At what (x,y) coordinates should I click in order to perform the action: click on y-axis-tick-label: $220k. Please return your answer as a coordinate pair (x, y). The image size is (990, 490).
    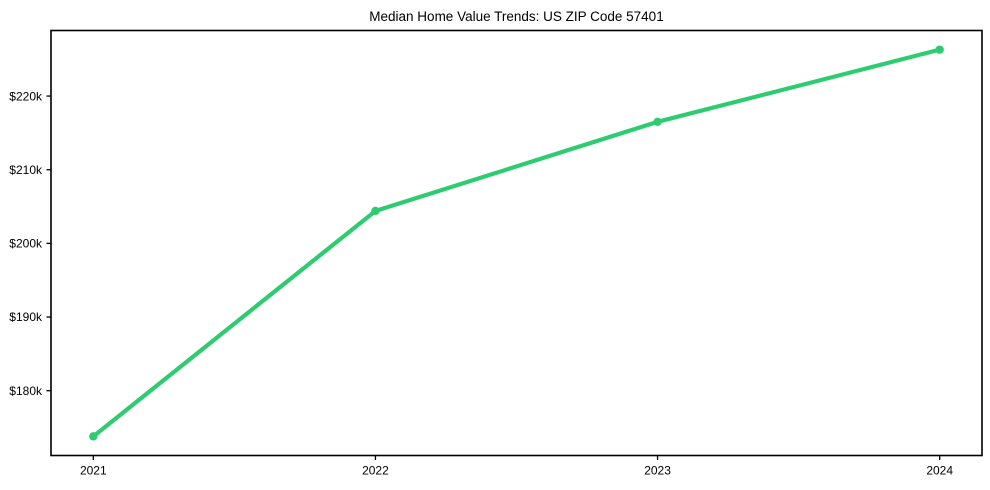
    Looking at the image, I should click on (26, 96).